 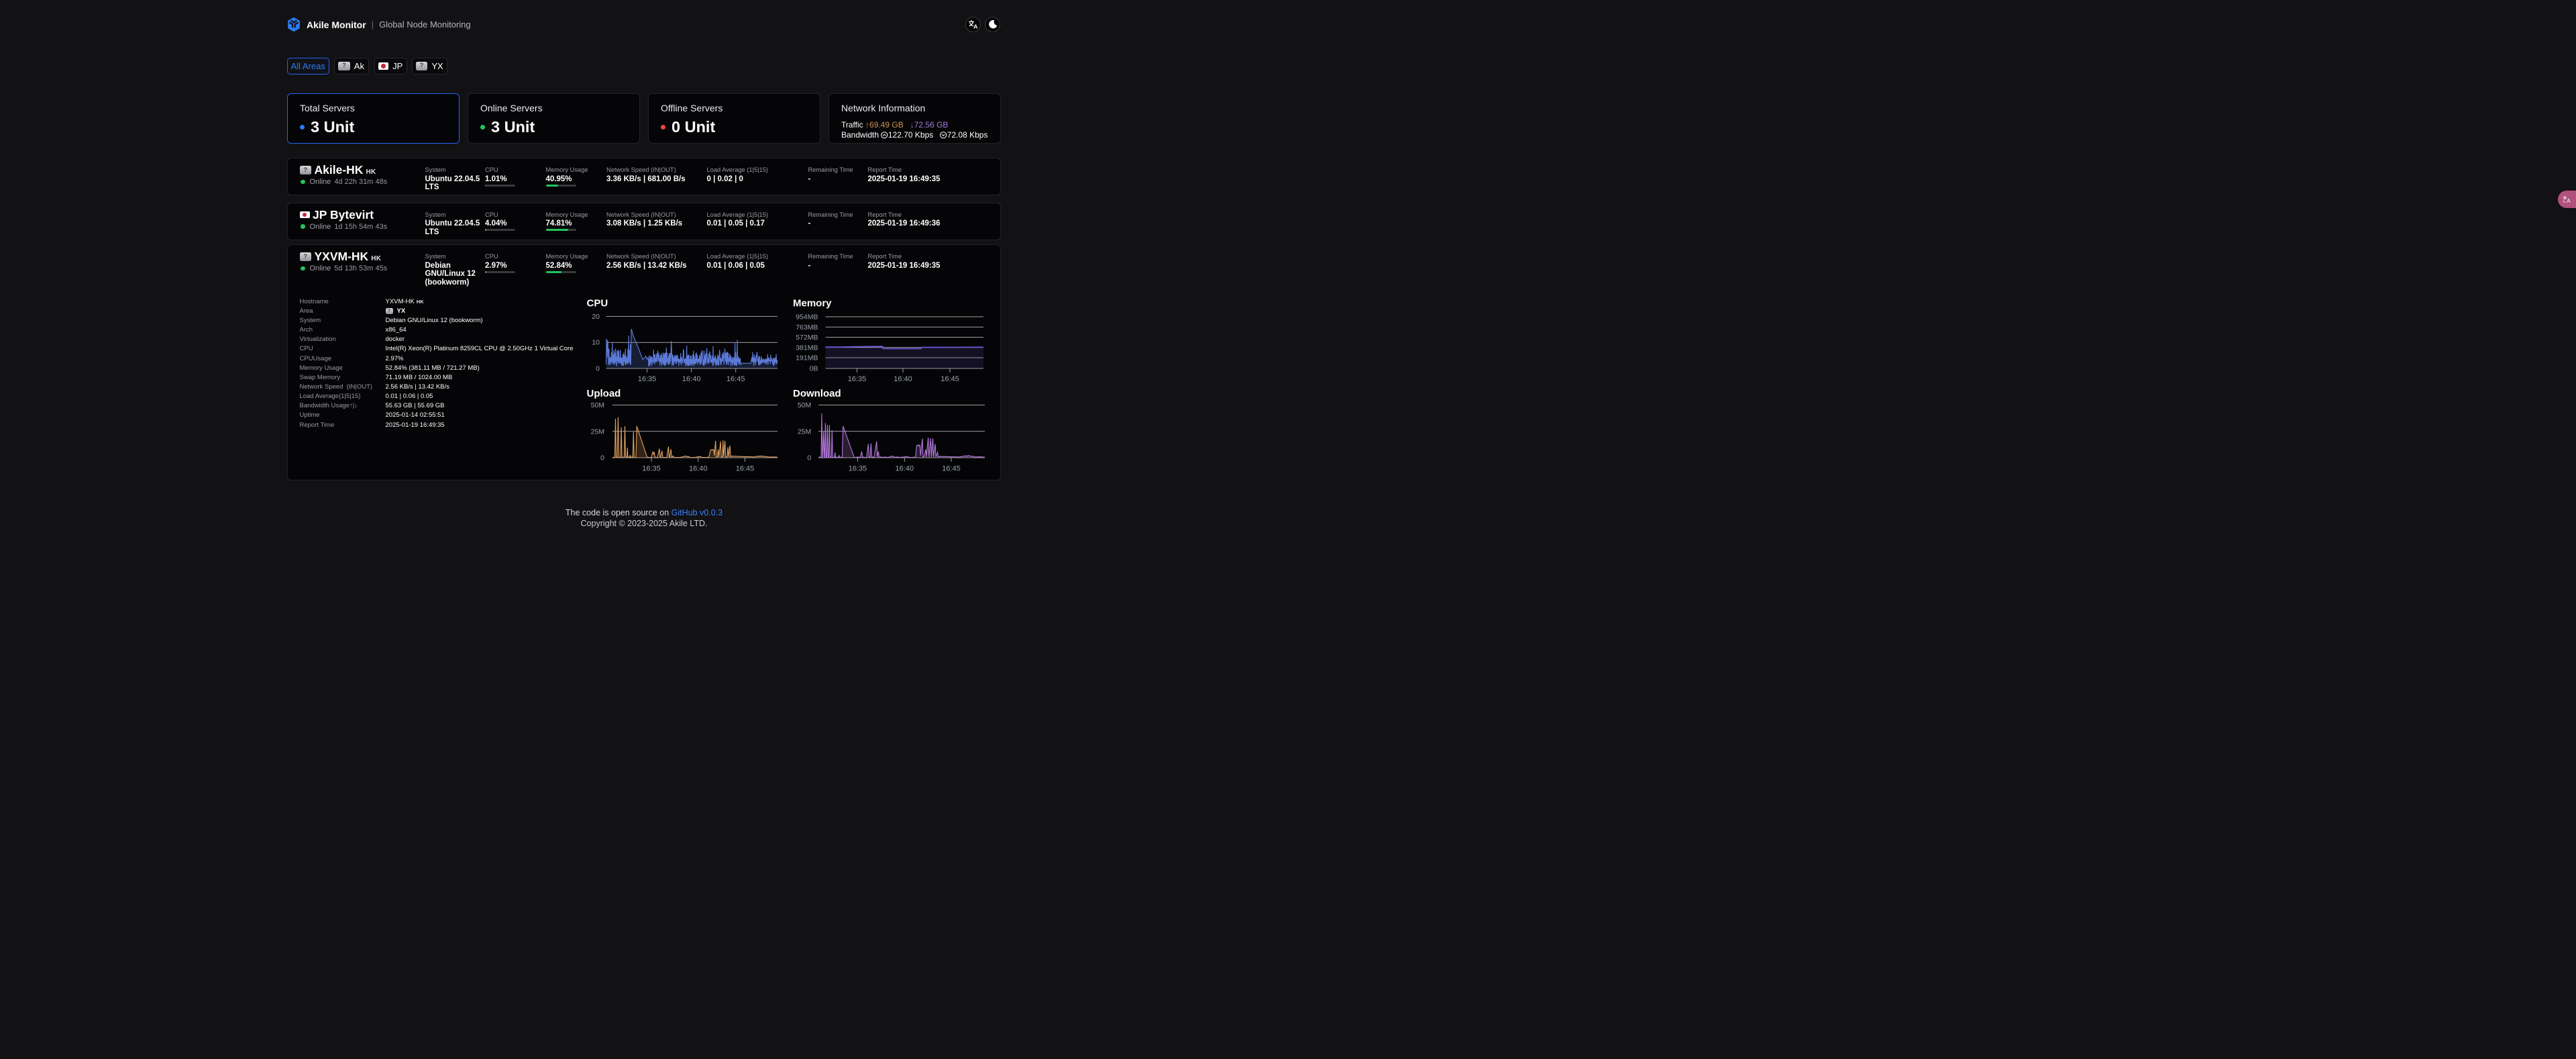 I want to click on svg-text: 572MB, so click(x=807, y=338).